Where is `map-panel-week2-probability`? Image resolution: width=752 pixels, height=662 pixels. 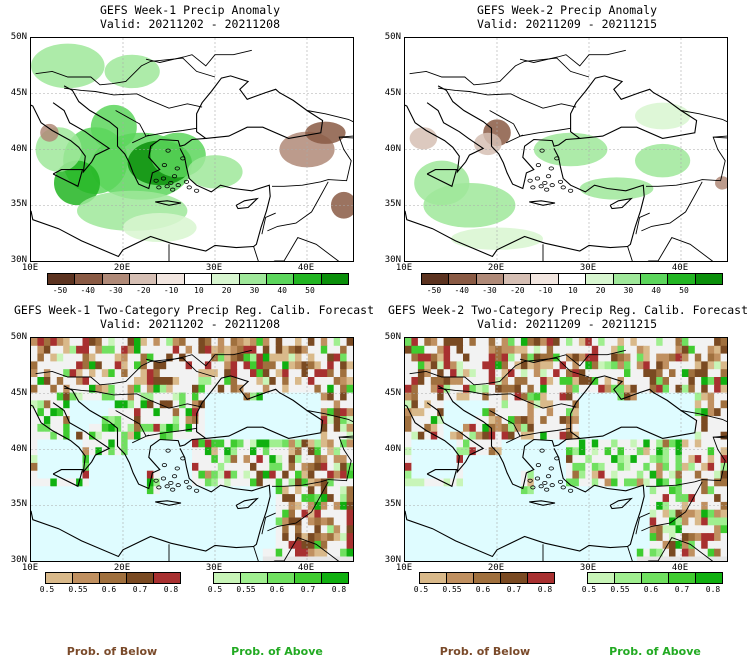 map-panel-week2-probability is located at coordinates (566, 449).